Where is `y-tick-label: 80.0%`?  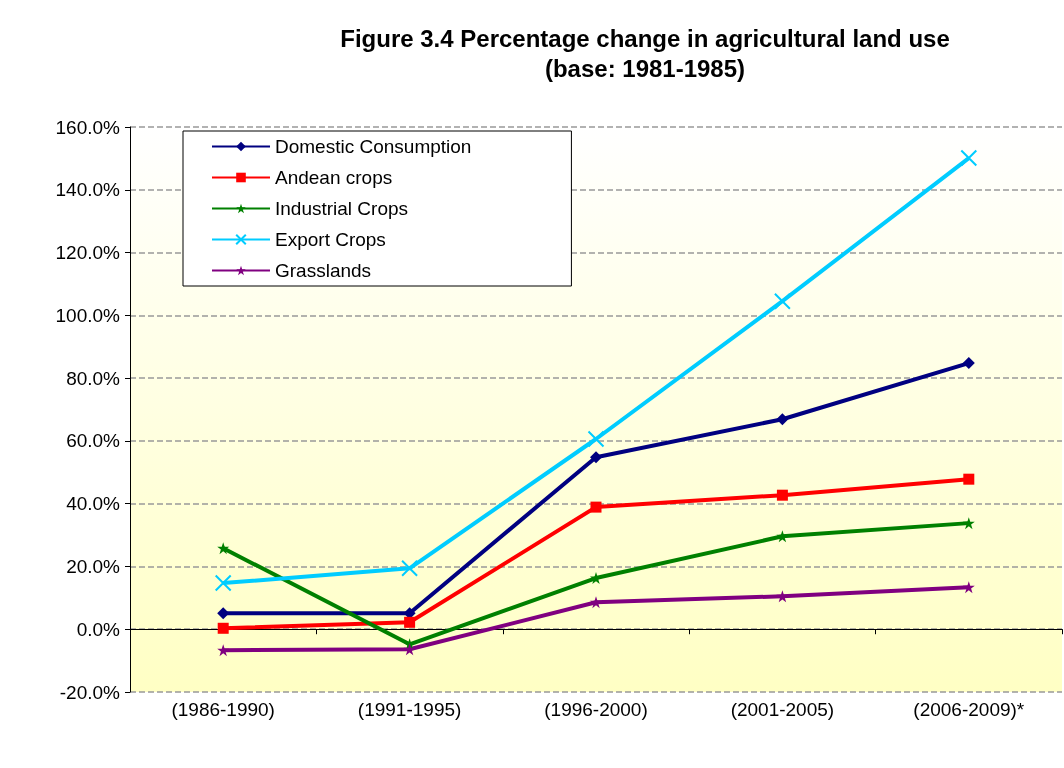
y-tick-label: 80.0% is located at coordinates (93, 378).